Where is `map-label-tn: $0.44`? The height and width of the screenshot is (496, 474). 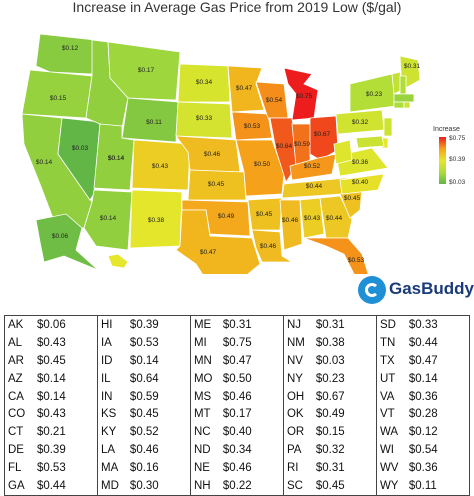 map-label-tn: $0.44 is located at coordinates (314, 186).